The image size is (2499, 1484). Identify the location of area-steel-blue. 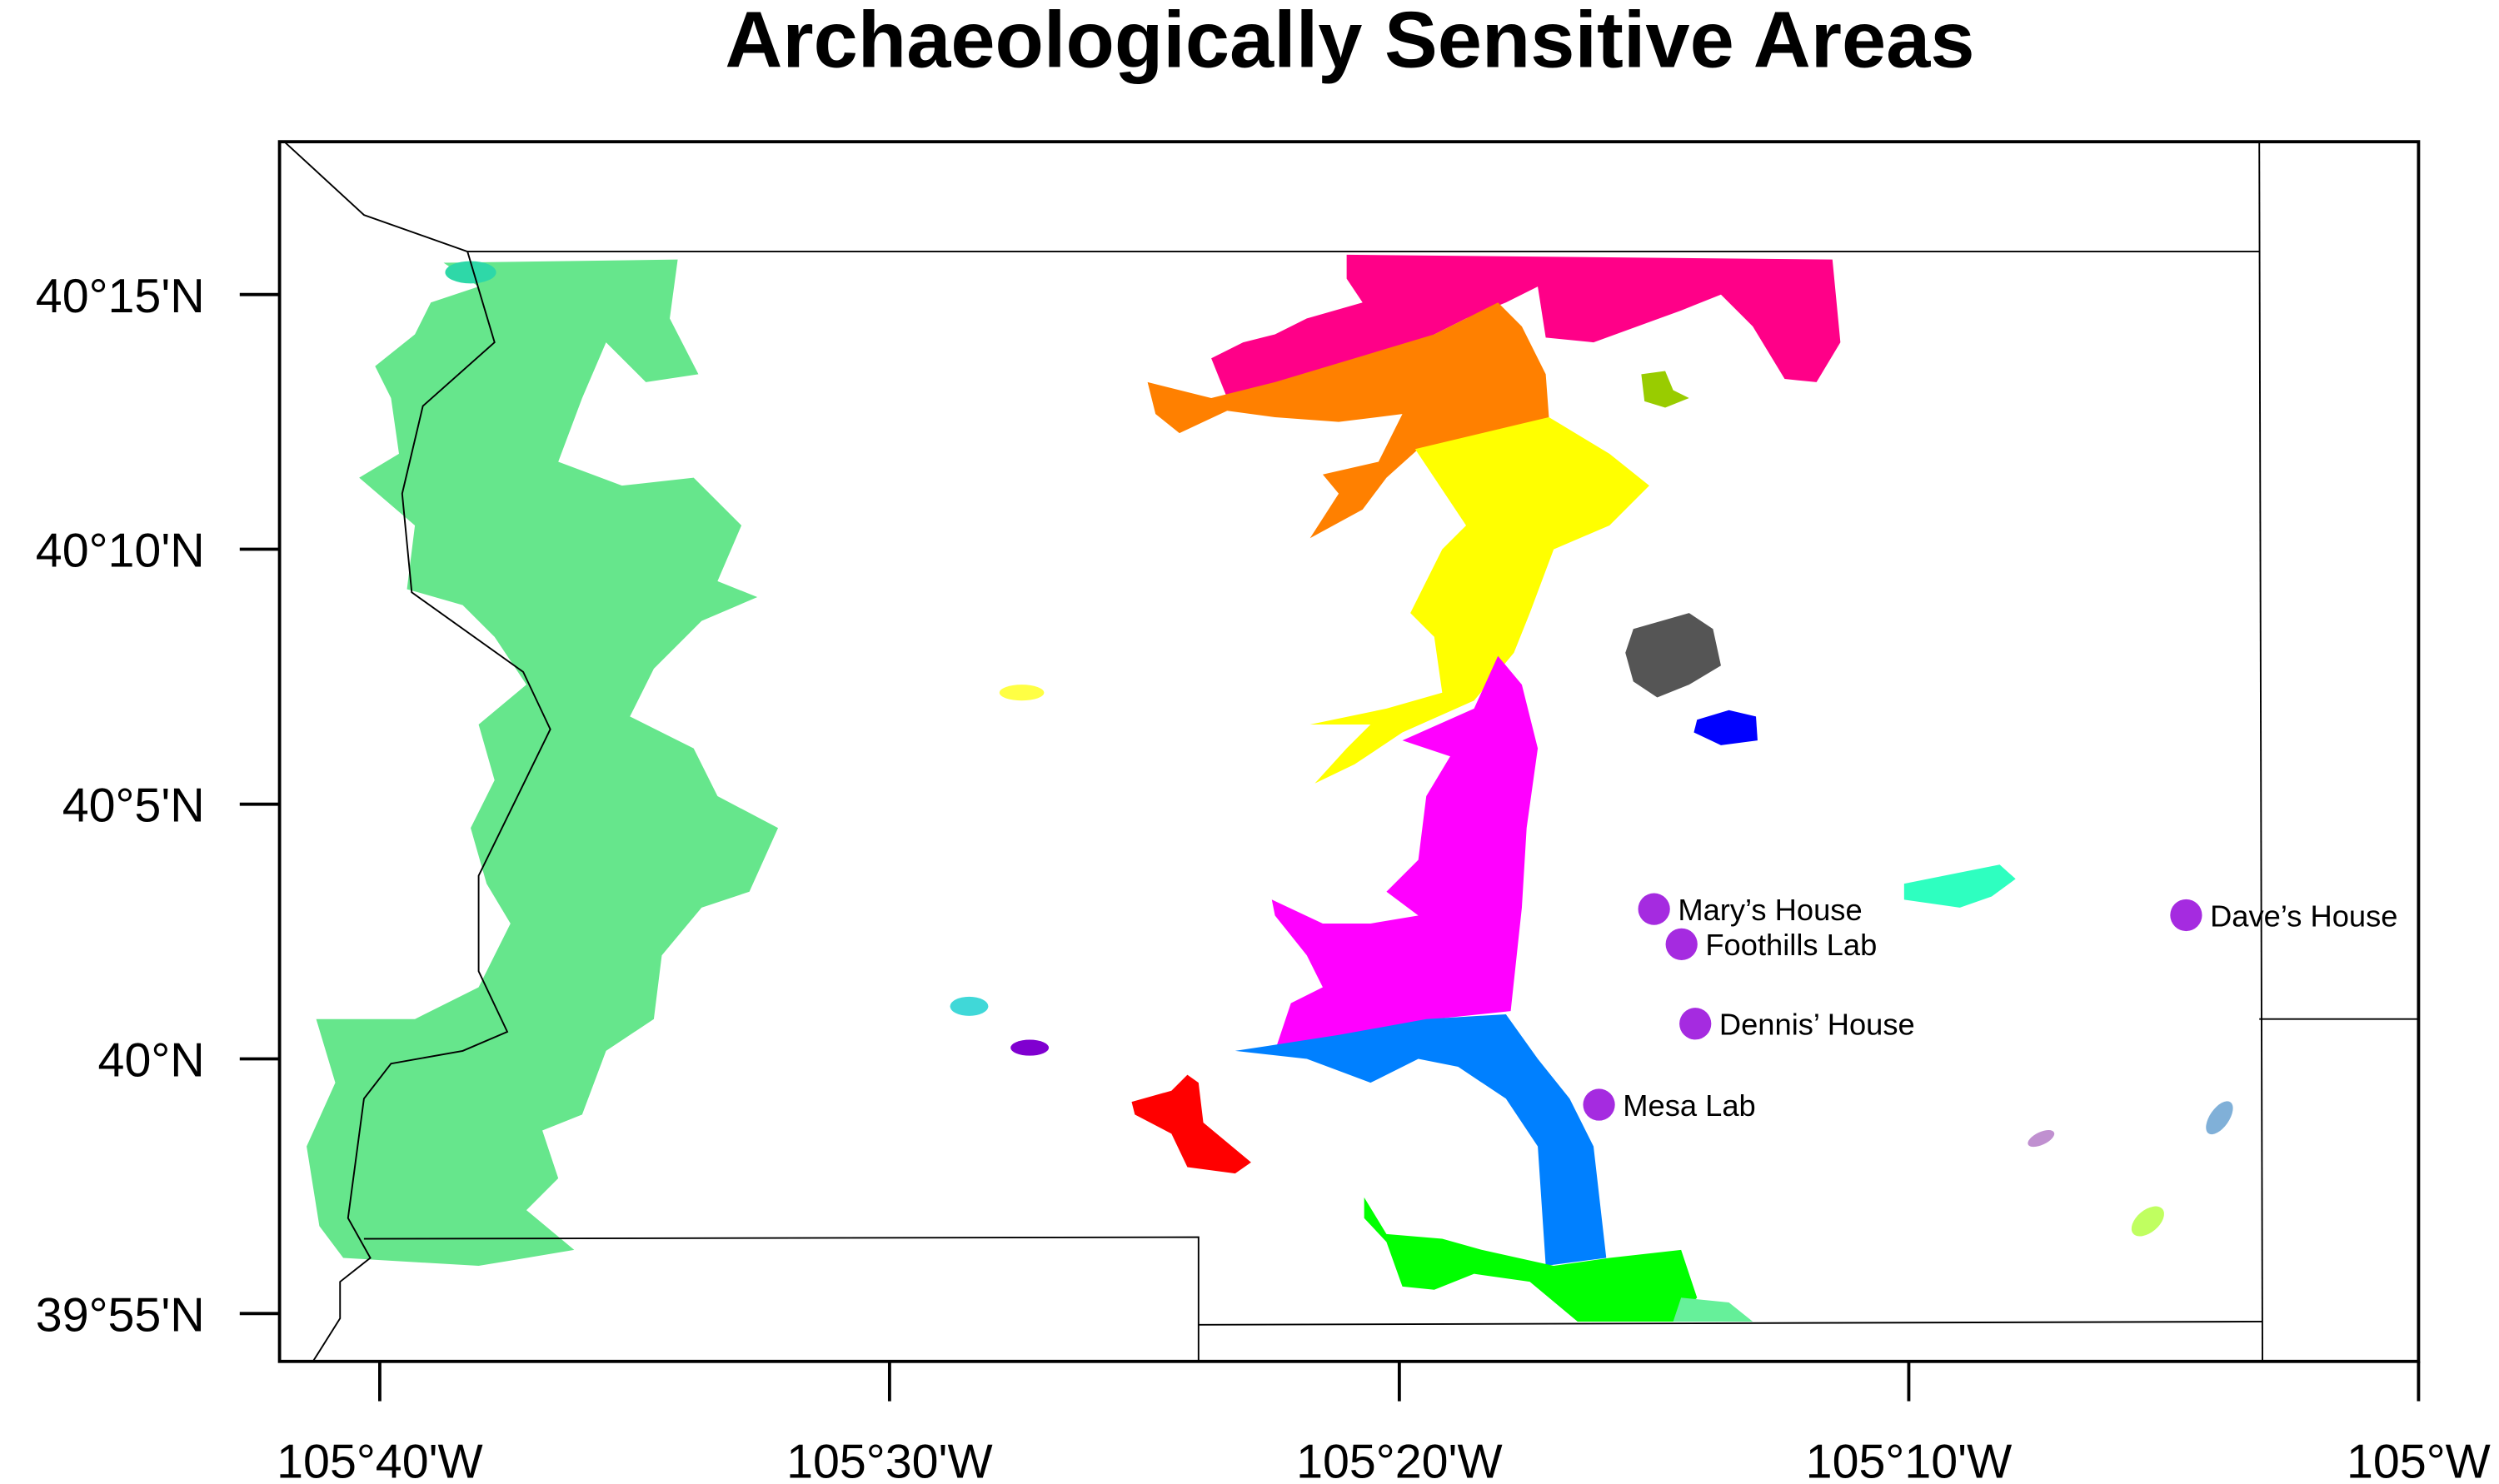
(2219, 1118).